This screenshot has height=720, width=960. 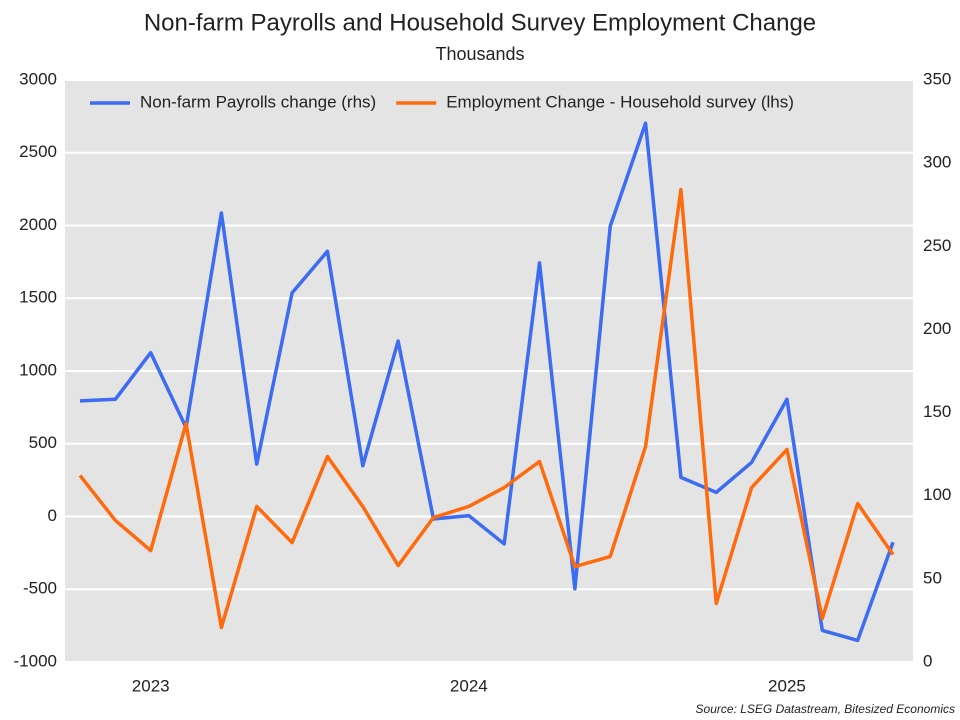 What do you see at coordinates (38, 369) in the screenshot?
I see `y-tick-label: 1000` at bounding box center [38, 369].